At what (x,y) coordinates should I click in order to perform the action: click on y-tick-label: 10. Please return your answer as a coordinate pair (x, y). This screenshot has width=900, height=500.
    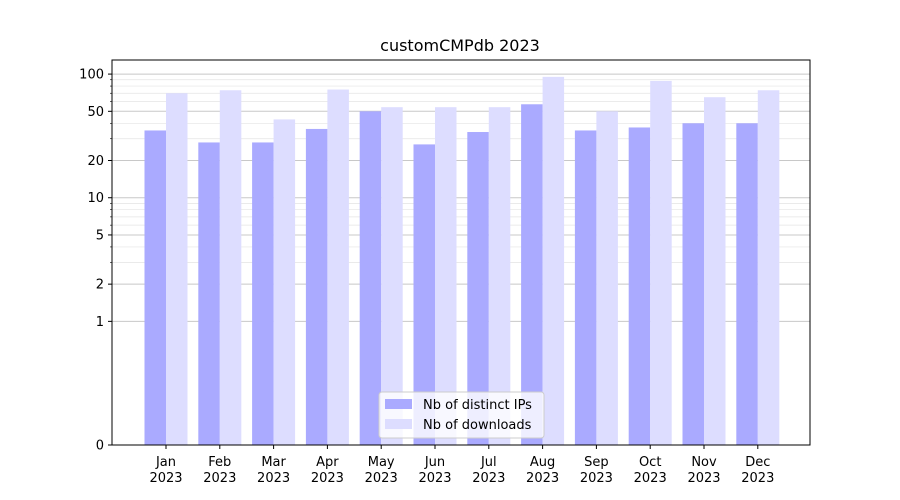
    Looking at the image, I should click on (95, 198).